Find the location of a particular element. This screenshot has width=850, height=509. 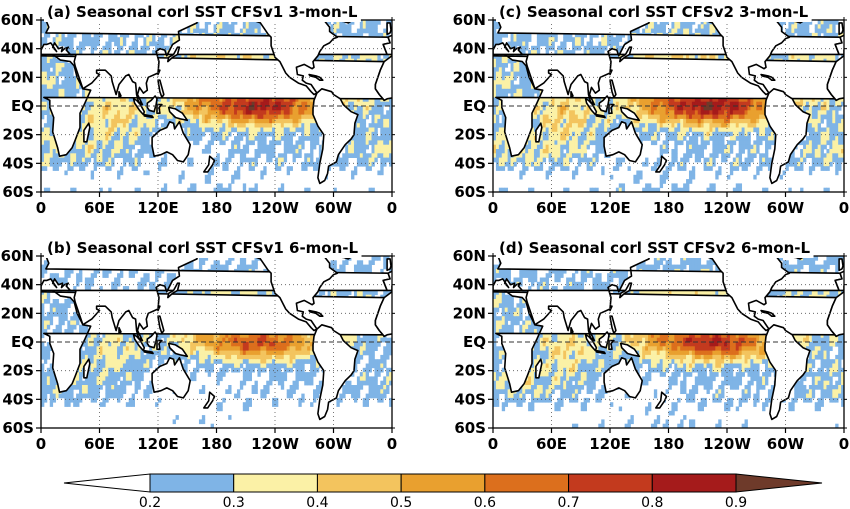

colorbar-label: 0.7 is located at coordinates (568, 502).